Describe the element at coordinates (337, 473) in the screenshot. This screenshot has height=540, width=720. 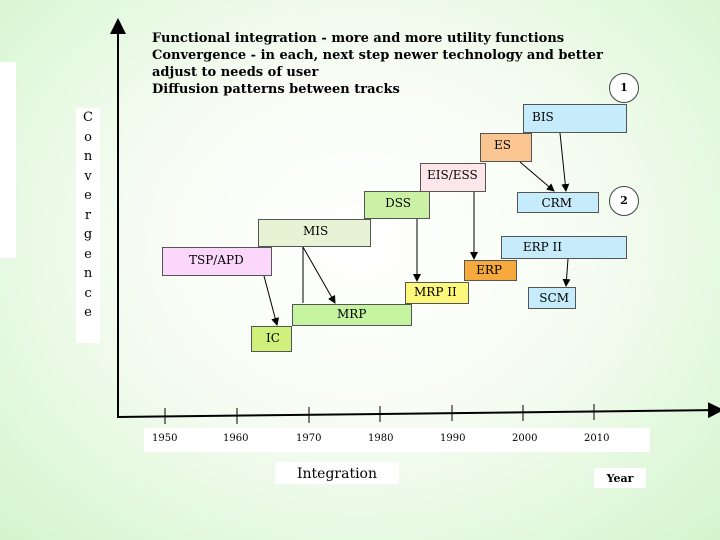
I see `x-axis-label: Integration` at that location.